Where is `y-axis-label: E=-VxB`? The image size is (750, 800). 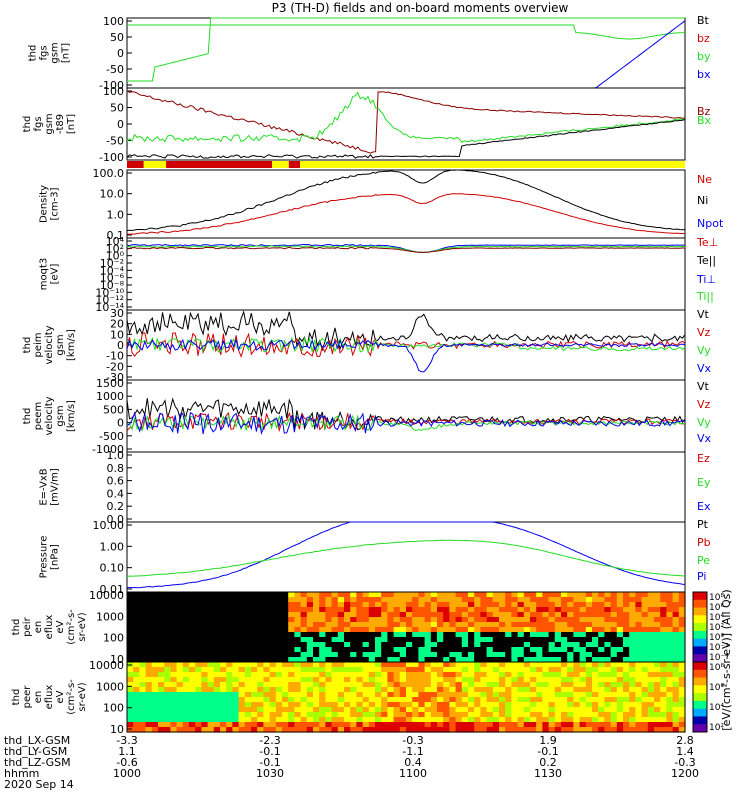
y-axis-label: E=-VxB is located at coordinates (44, 486).